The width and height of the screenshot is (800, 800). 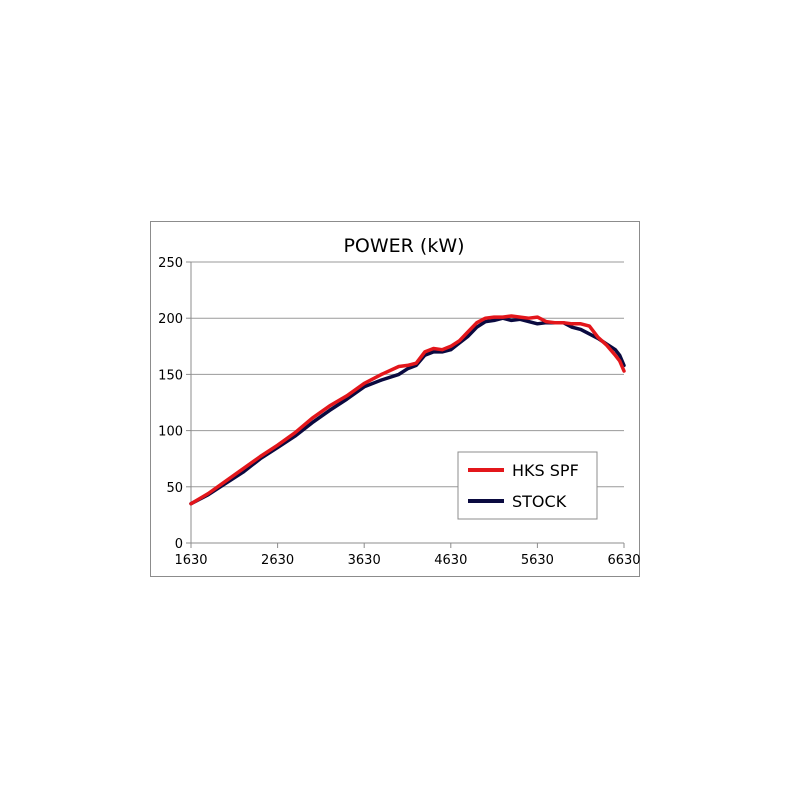 I want to click on y-tick-label: 200, so click(x=170, y=319).